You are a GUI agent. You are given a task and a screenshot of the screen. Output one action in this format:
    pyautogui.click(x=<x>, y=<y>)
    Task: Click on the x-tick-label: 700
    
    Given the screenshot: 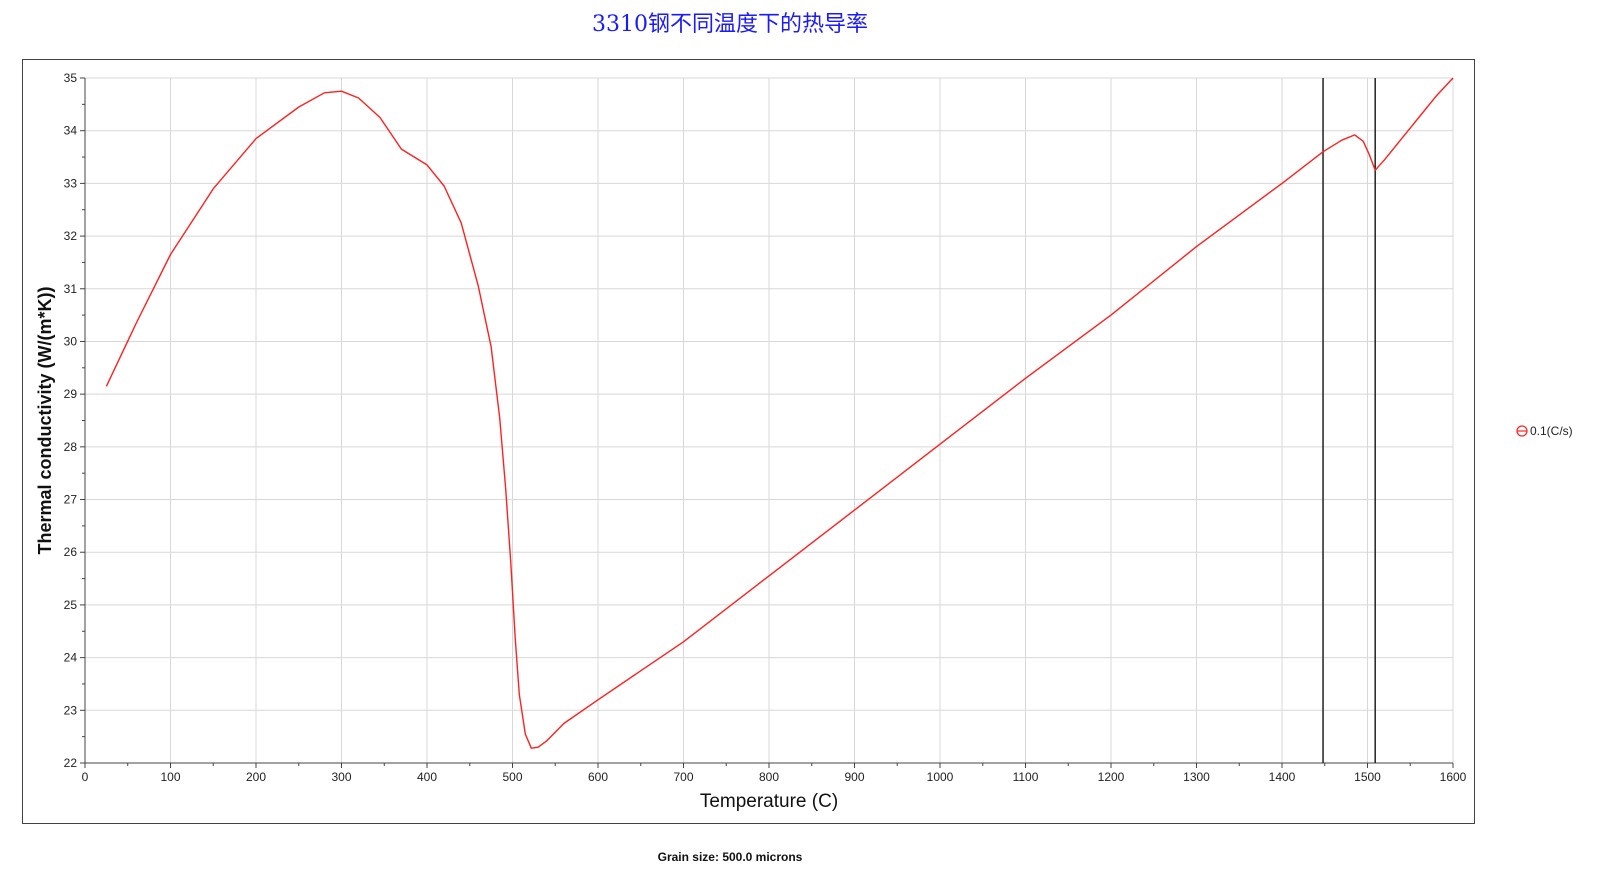 What is the action you would take?
    pyautogui.click(x=683, y=777)
    